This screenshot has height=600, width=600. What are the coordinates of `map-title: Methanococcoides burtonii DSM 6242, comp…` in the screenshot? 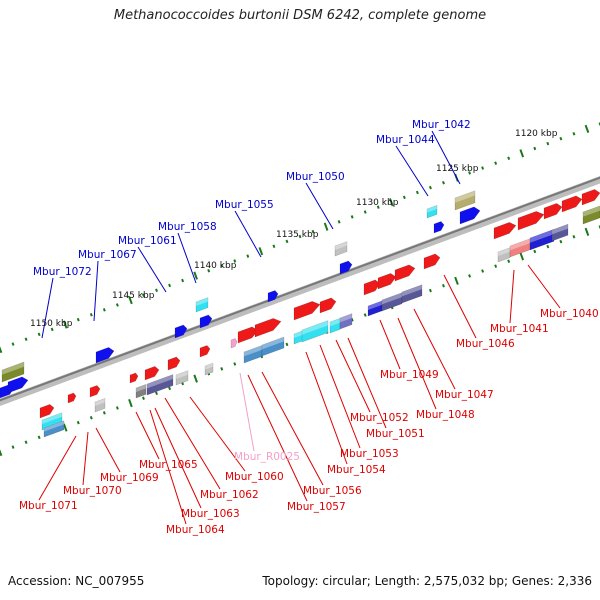 It's located at (300, 15).